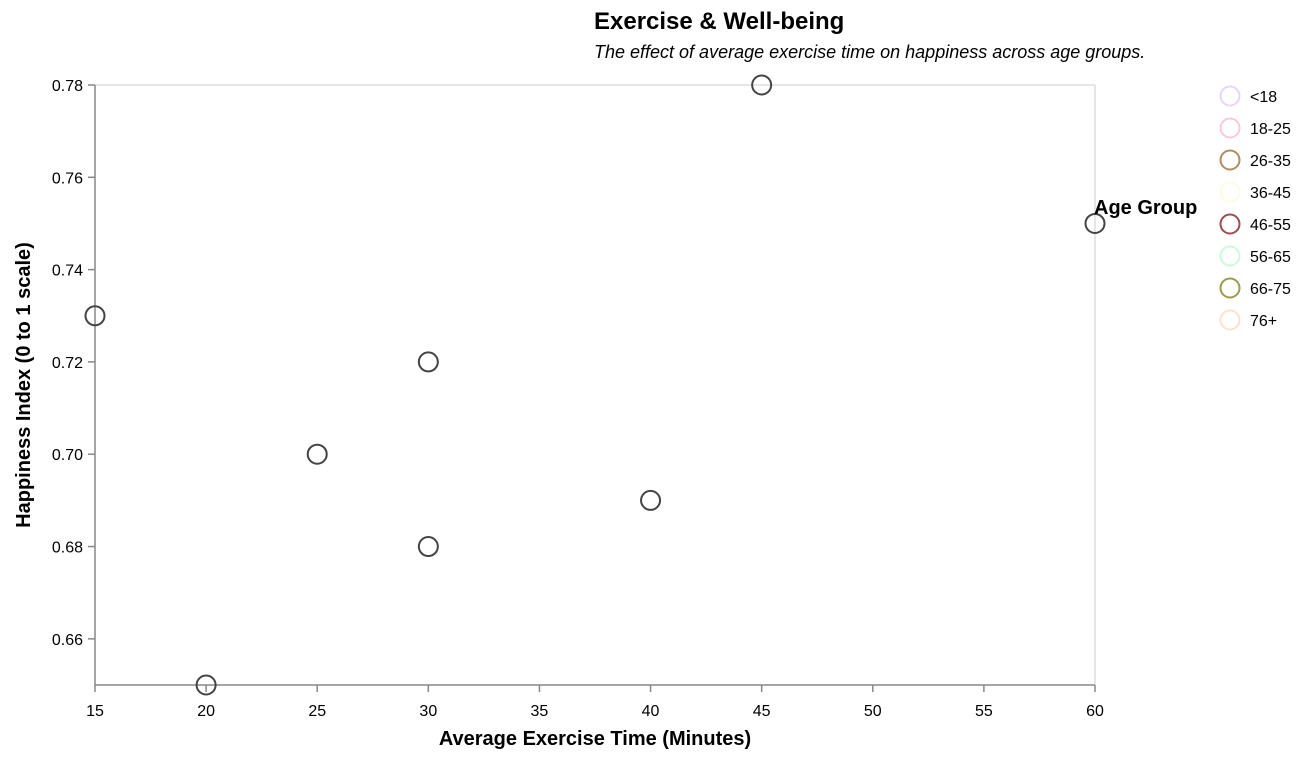 This screenshot has width=1312, height=758. Describe the element at coordinates (95, 711) in the screenshot. I see `x-tick-label: 15` at that location.